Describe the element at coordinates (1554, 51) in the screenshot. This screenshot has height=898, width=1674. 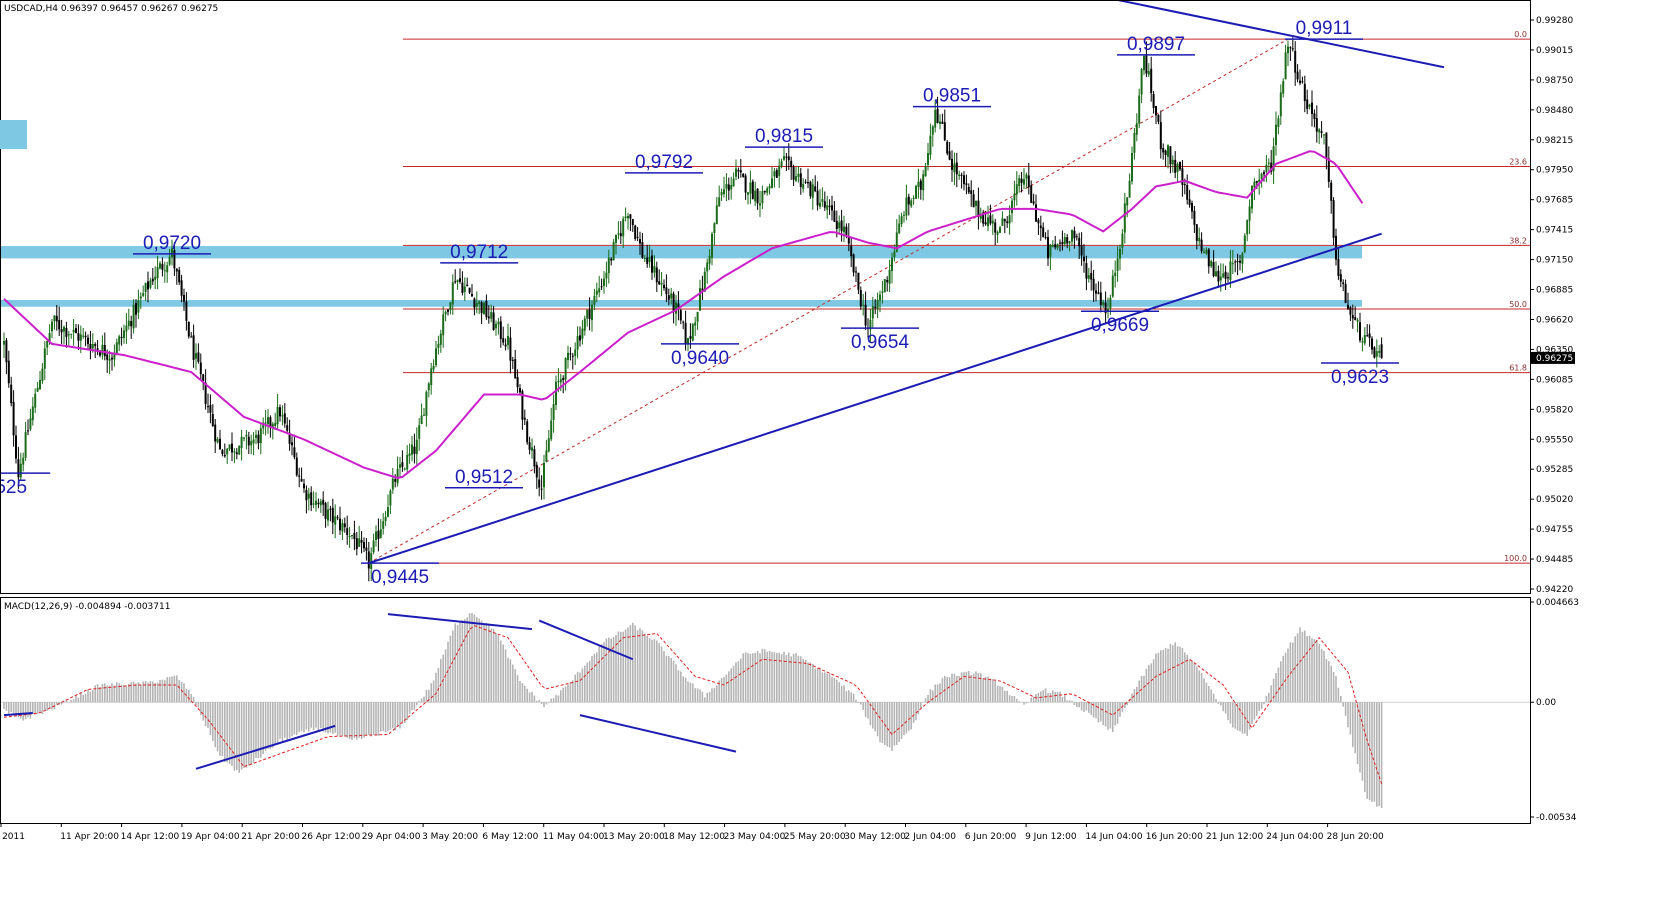
I see `price-tick-label: 0.99015` at that location.